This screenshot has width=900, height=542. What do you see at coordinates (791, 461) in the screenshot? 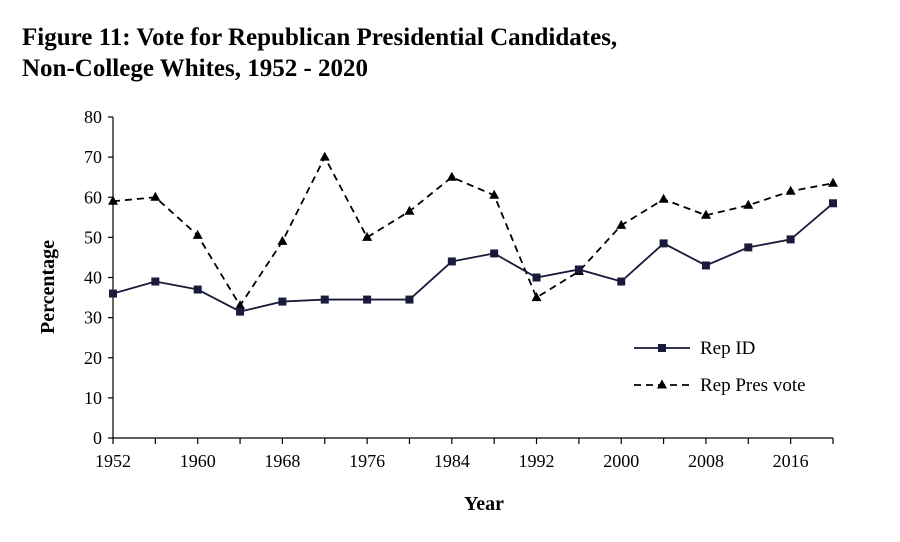
I see `x-tick-label: 2016` at bounding box center [791, 461].